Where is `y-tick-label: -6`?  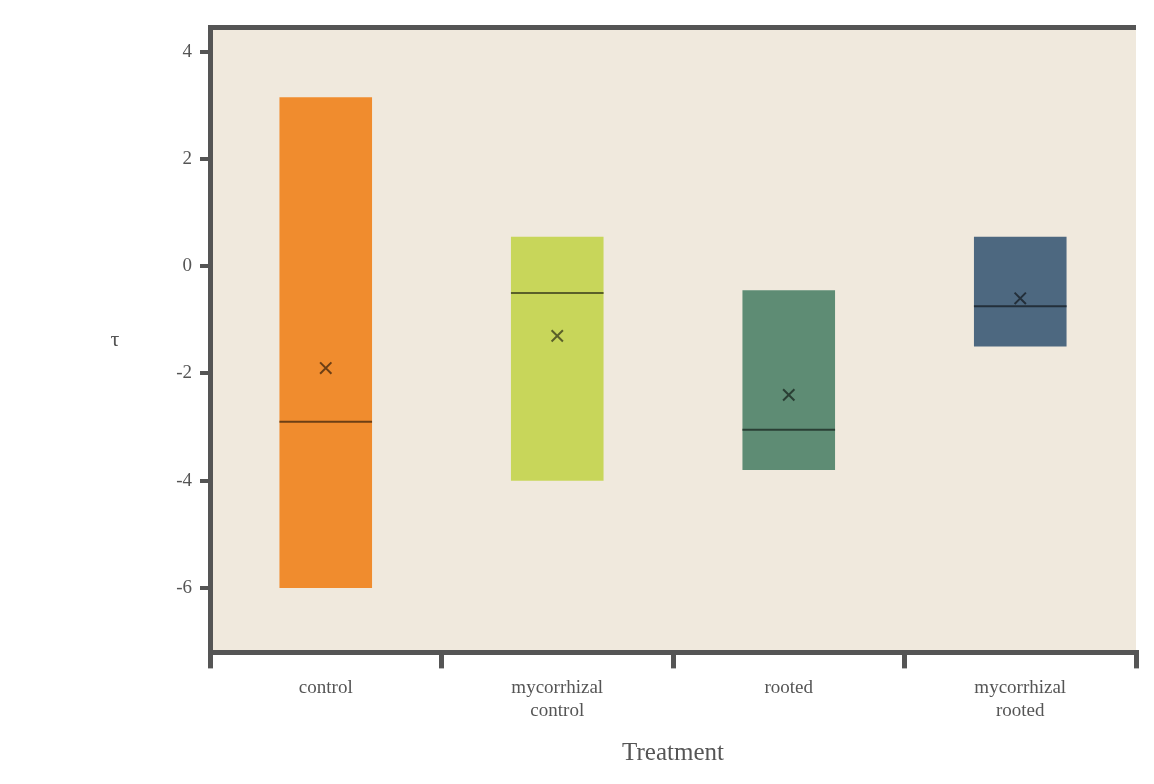
y-tick-label: -6 is located at coordinates (184, 587).